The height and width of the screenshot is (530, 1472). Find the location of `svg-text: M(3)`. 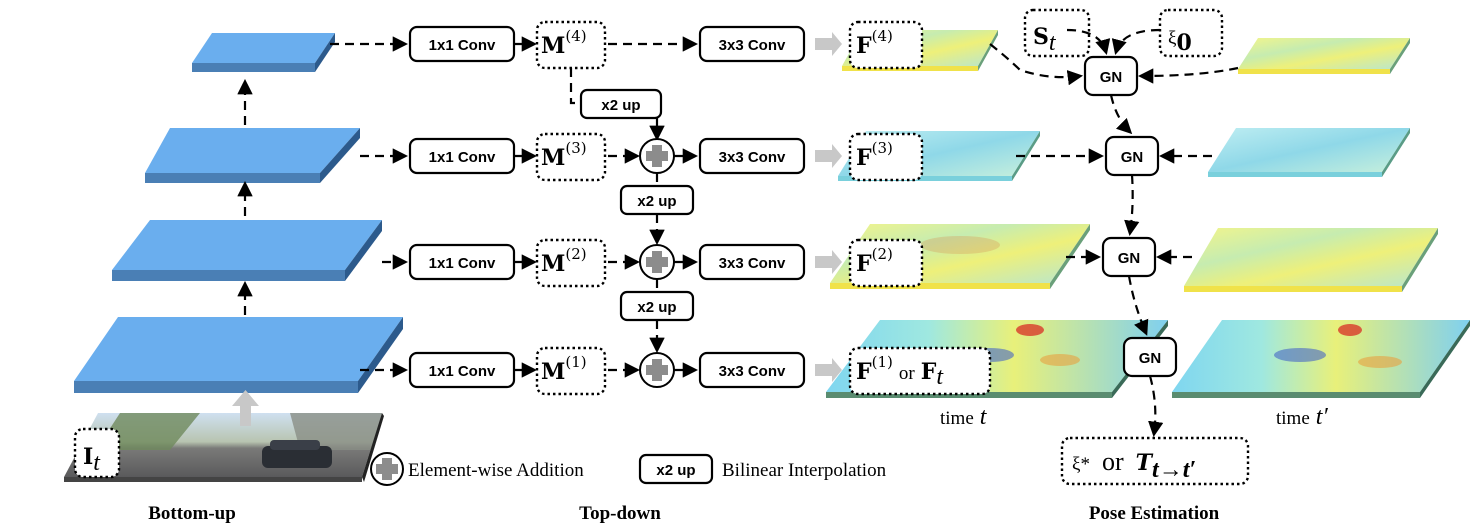

svg-text: M(3) is located at coordinates (564, 155).